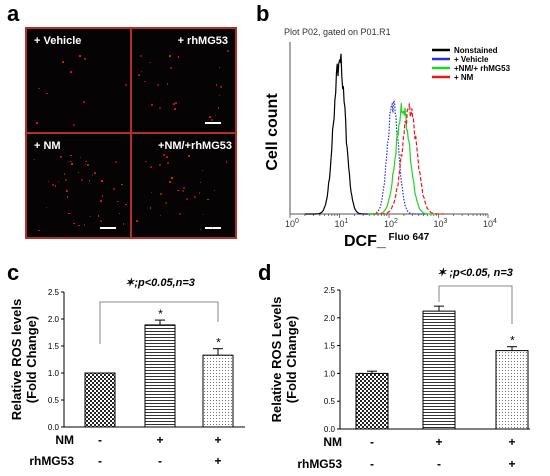 This screenshot has height=476, width=550. I want to click on x-tick-labels: 10⁰ 10¹ 10² 10³ 10⁴, so click(391, 223).